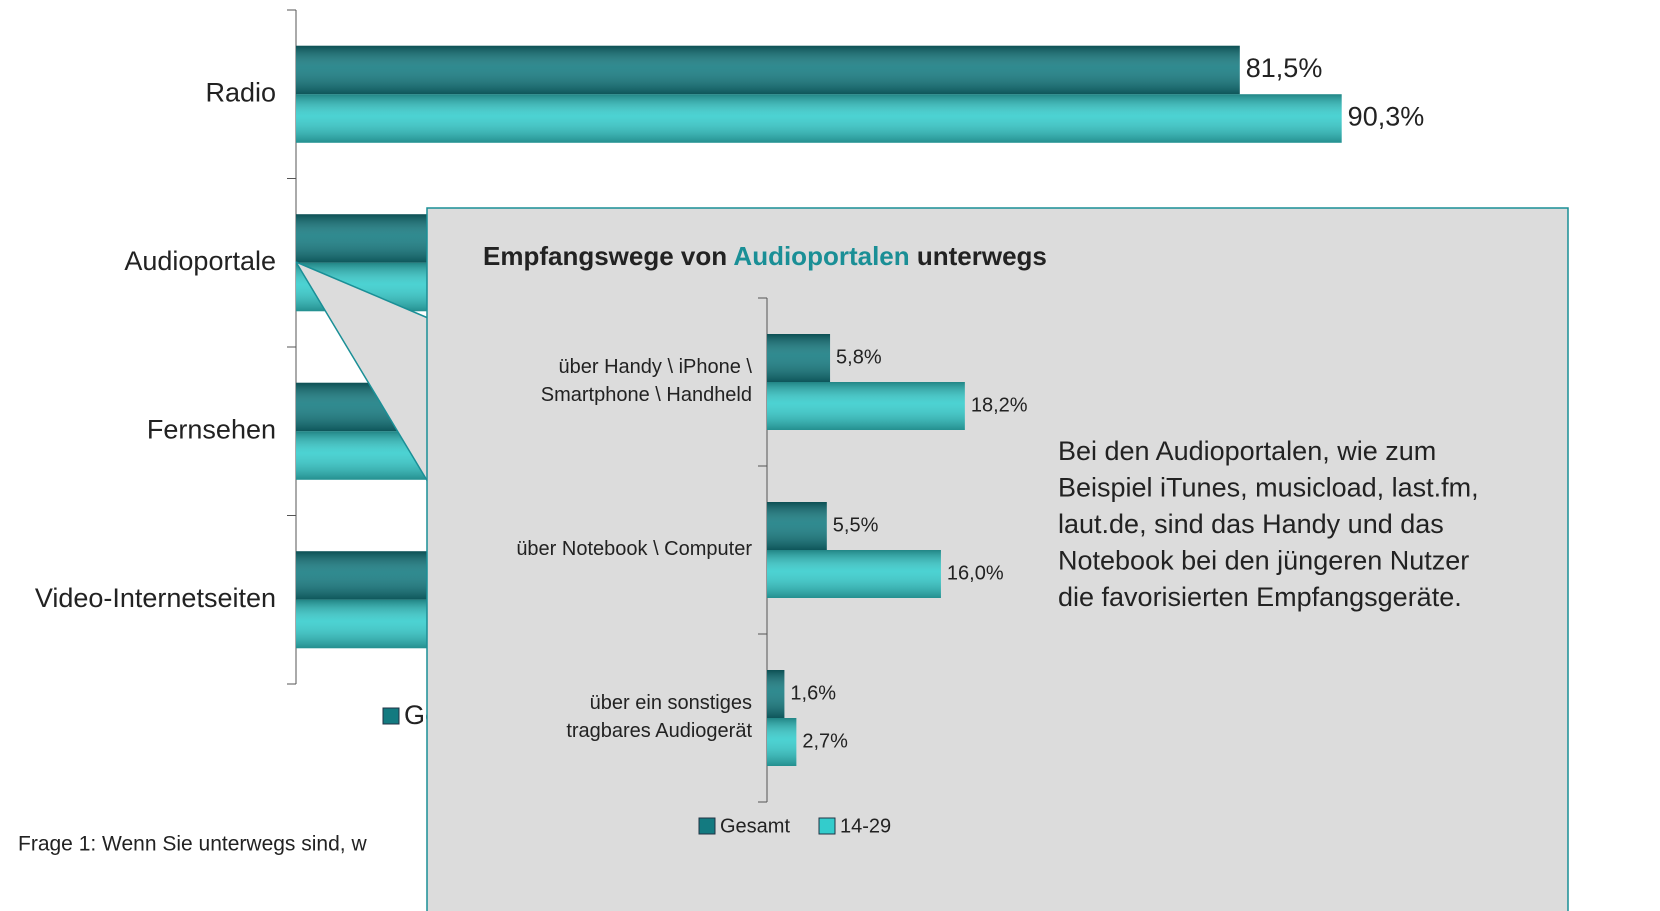 The height and width of the screenshot is (911, 1660). I want to click on value-label: 5,8%, so click(859, 357).